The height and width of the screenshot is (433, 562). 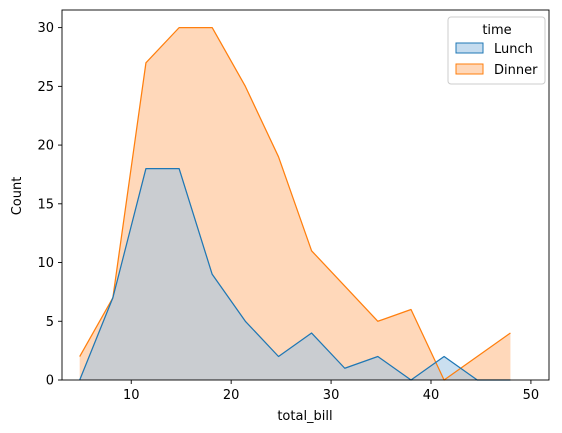 I want to click on legend-title: time, so click(x=496, y=30).